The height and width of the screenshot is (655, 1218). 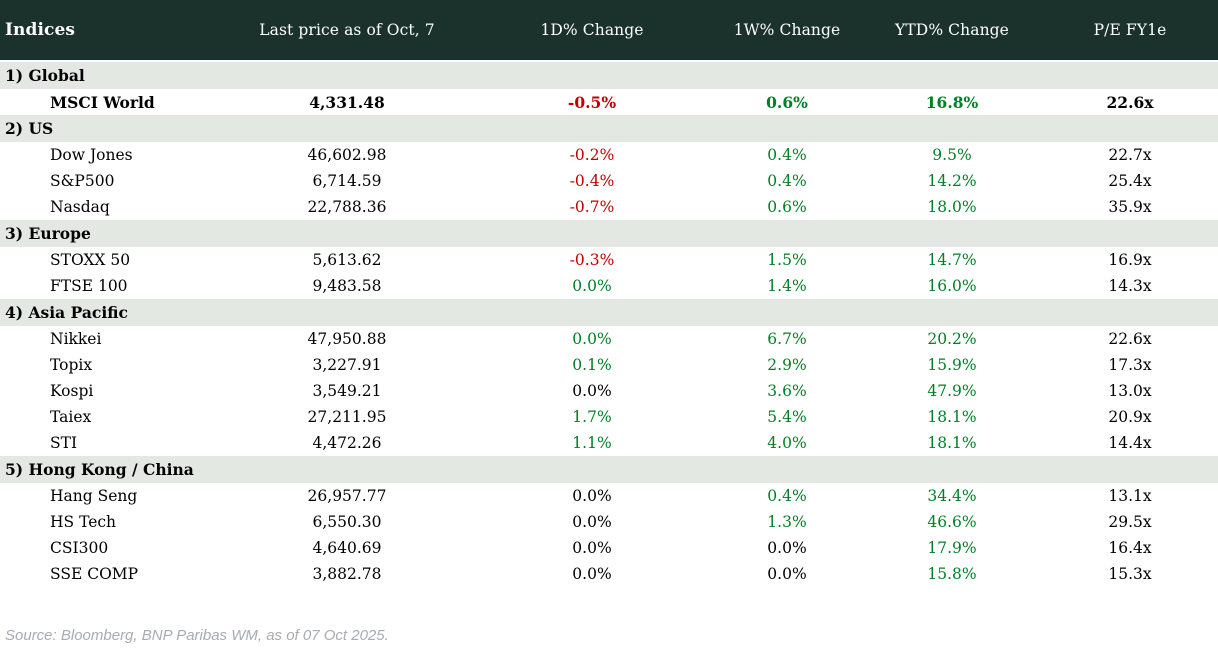 I want to click on section-label: 2) US, so click(x=29, y=128).